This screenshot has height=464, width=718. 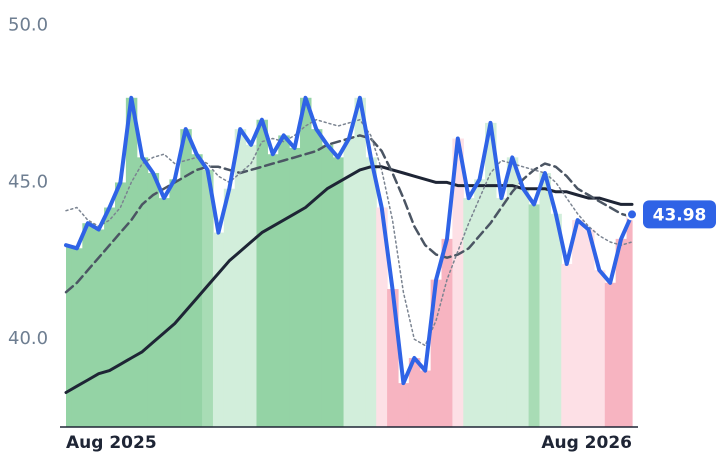 What do you see at coordinates (28, 338) in the screenshot?
I see `y-tick-label: 40.0` at bounding box center [28, 338].